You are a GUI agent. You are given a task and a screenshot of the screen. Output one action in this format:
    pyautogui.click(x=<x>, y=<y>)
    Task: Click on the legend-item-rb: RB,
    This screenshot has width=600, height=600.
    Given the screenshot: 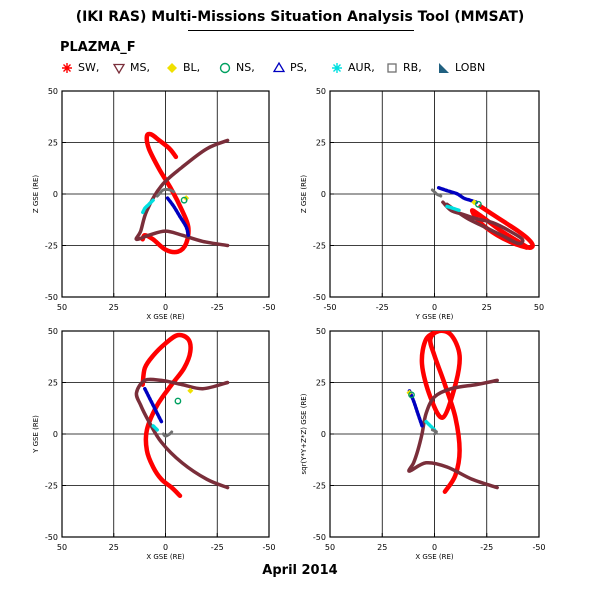 What is the action you would take?
    pyautogui.click(x=403, y=68)
    